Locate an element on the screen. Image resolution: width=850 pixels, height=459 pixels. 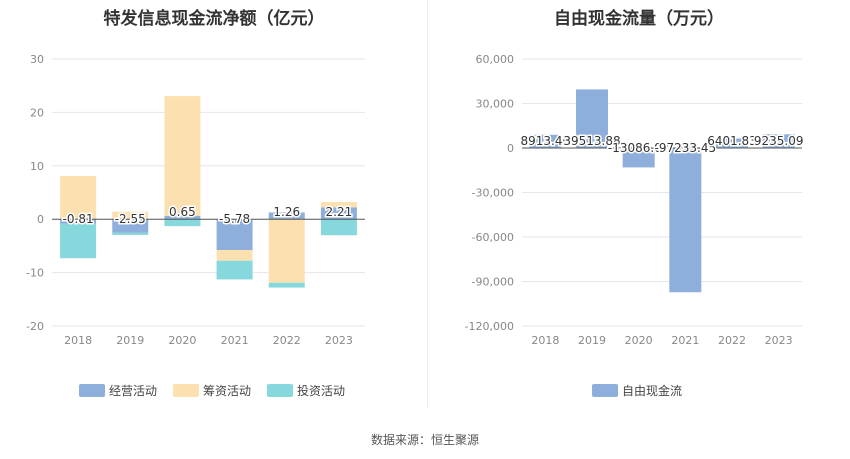
data-label: -2.55 is located at coordinates (130, 219).